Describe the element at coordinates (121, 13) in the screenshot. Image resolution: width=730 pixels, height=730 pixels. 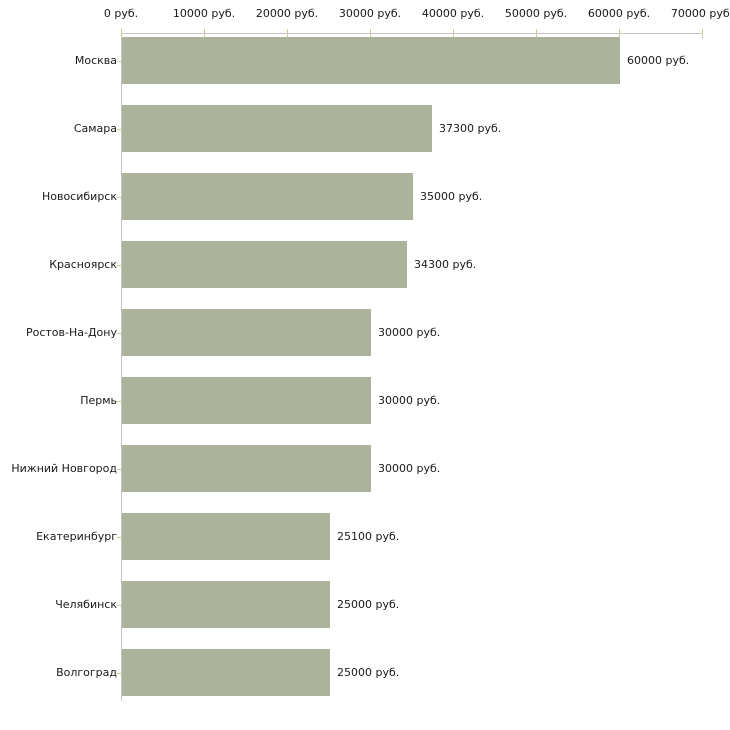
I see `x-axis-tick-label: 0 руб.` at that location.